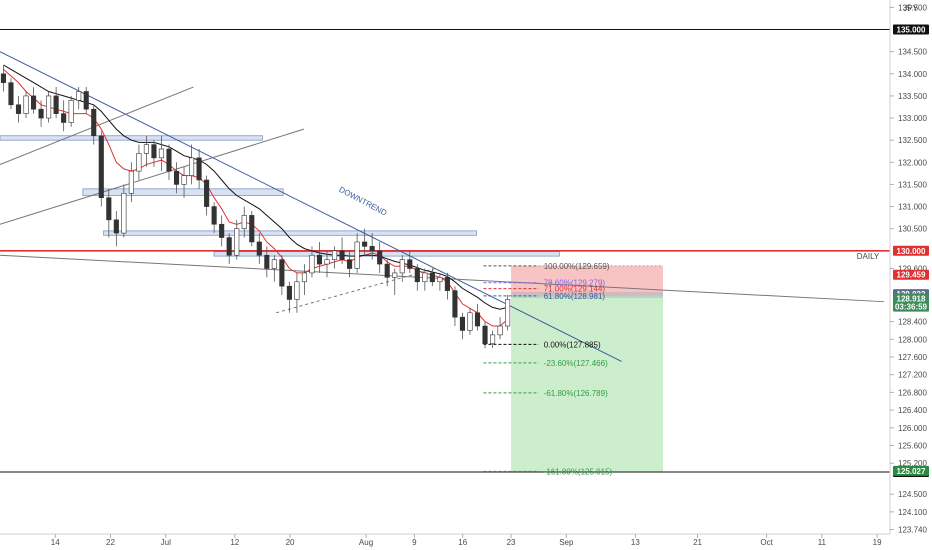 This screenshot has height=550, width=932. What do you see at coordinates (566, 542) in the screenshot?
I see `time-tick-label: Sep` at bounding box center [566, 542].